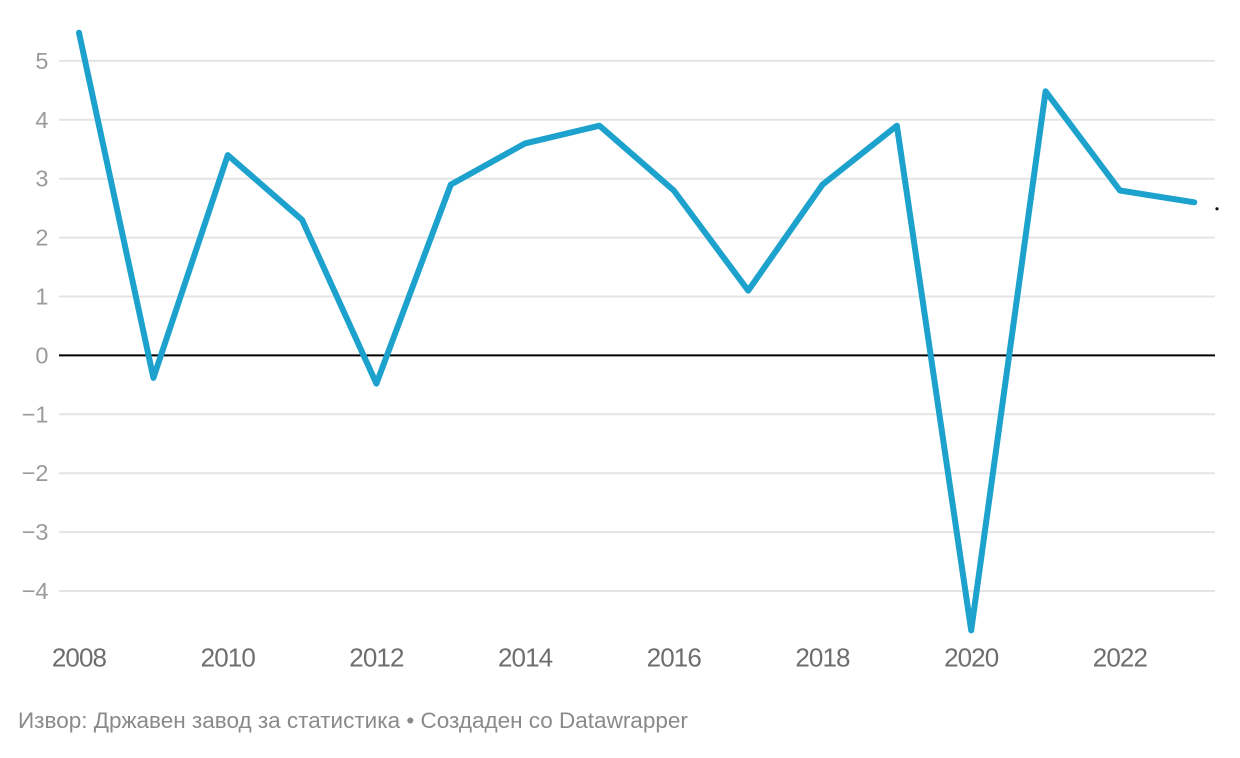  What do you see at coordinates (41, 355) in the screenshot?
I see `svg-text: 0` at bounding box center [41, 355].